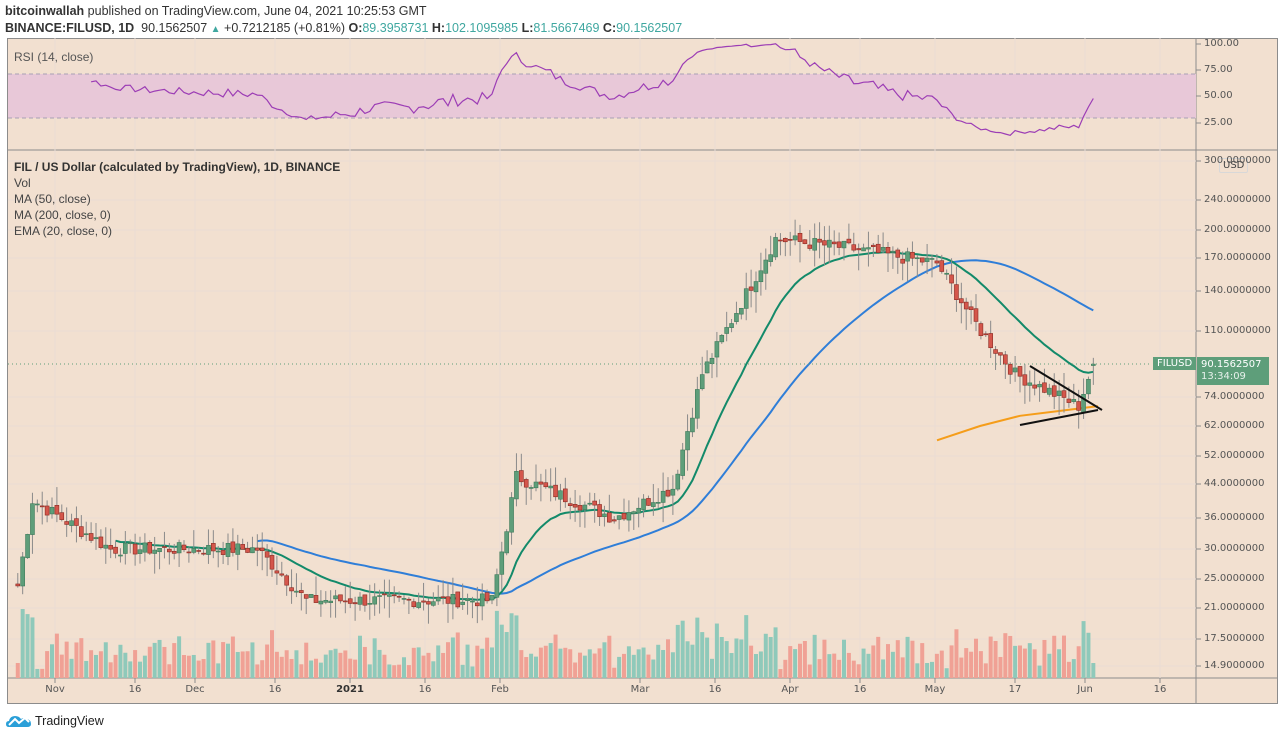 This screenshot has width=1280, height=740. What do you see at coordinates (69, 721) in the screenshot?
I see `brand-text: TradingView` at bounding box center [69, 721].